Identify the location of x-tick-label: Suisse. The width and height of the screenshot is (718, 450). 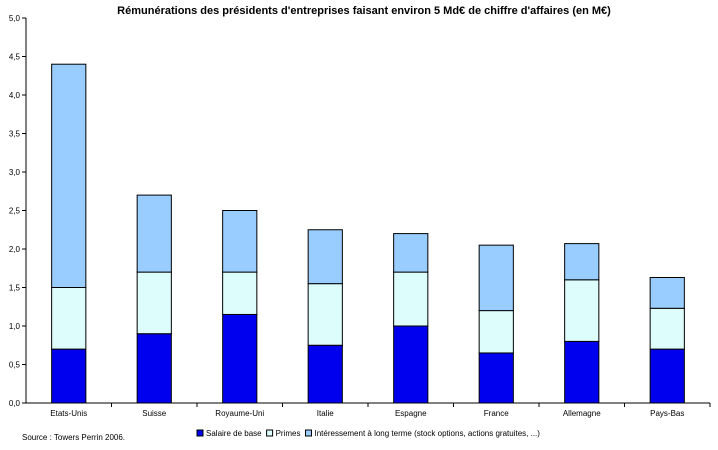
(154, 413).